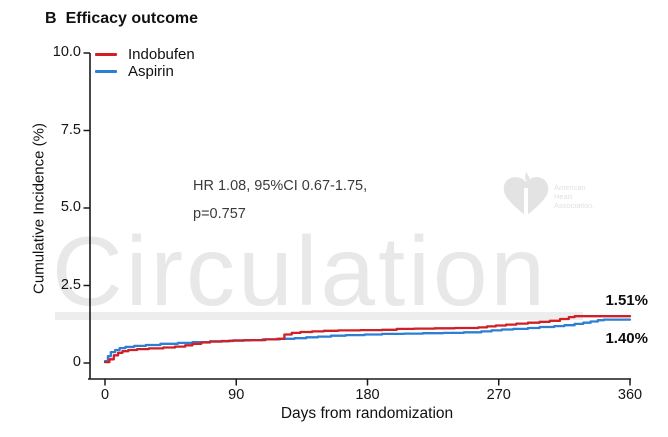  Describe the element at coordinates (563, 196) in the screenshot. I see `aha-text-line2: Heart` at that location.